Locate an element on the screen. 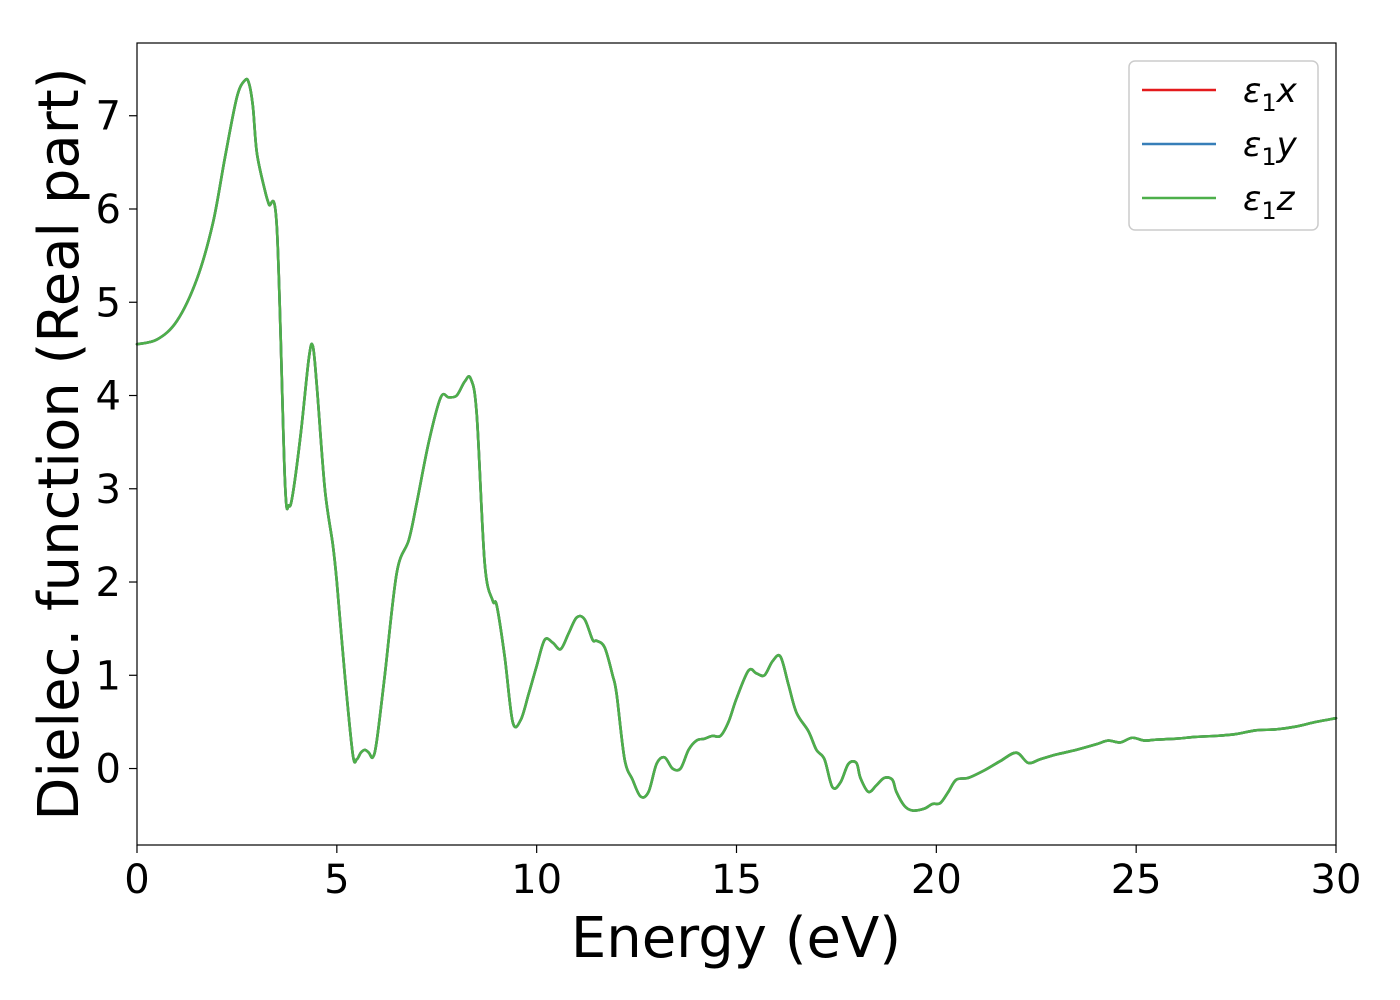  legend-label-z: ε1z is located at coordinates (1269, 202).